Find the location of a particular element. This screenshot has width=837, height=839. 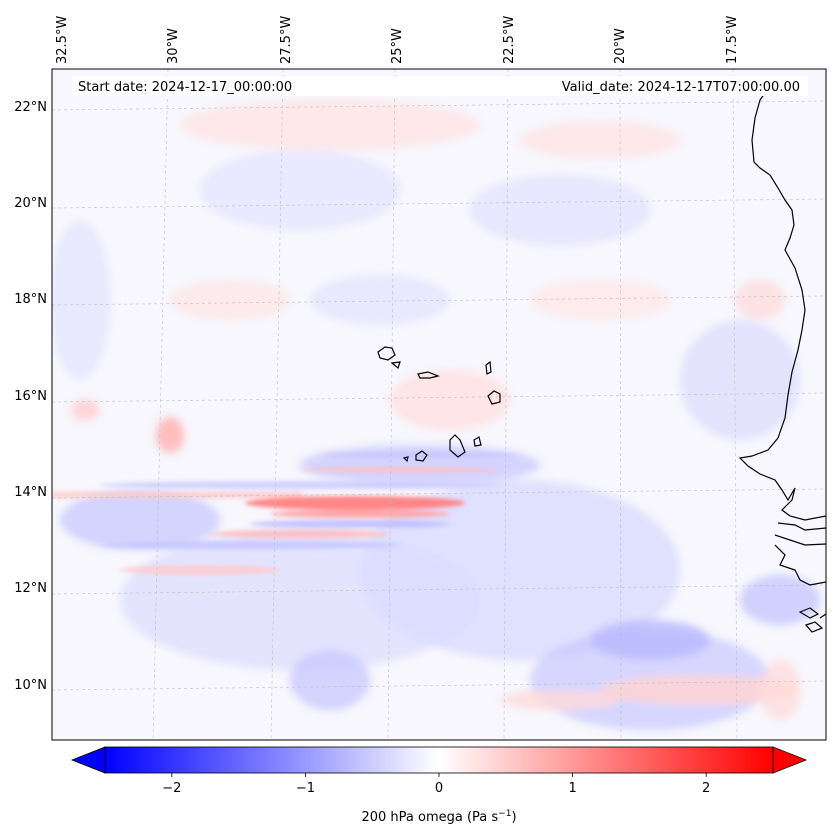

valid-date-label: Valid_date: 2024-12-17T07:00:00.00 is located at coordinates (681, 87).